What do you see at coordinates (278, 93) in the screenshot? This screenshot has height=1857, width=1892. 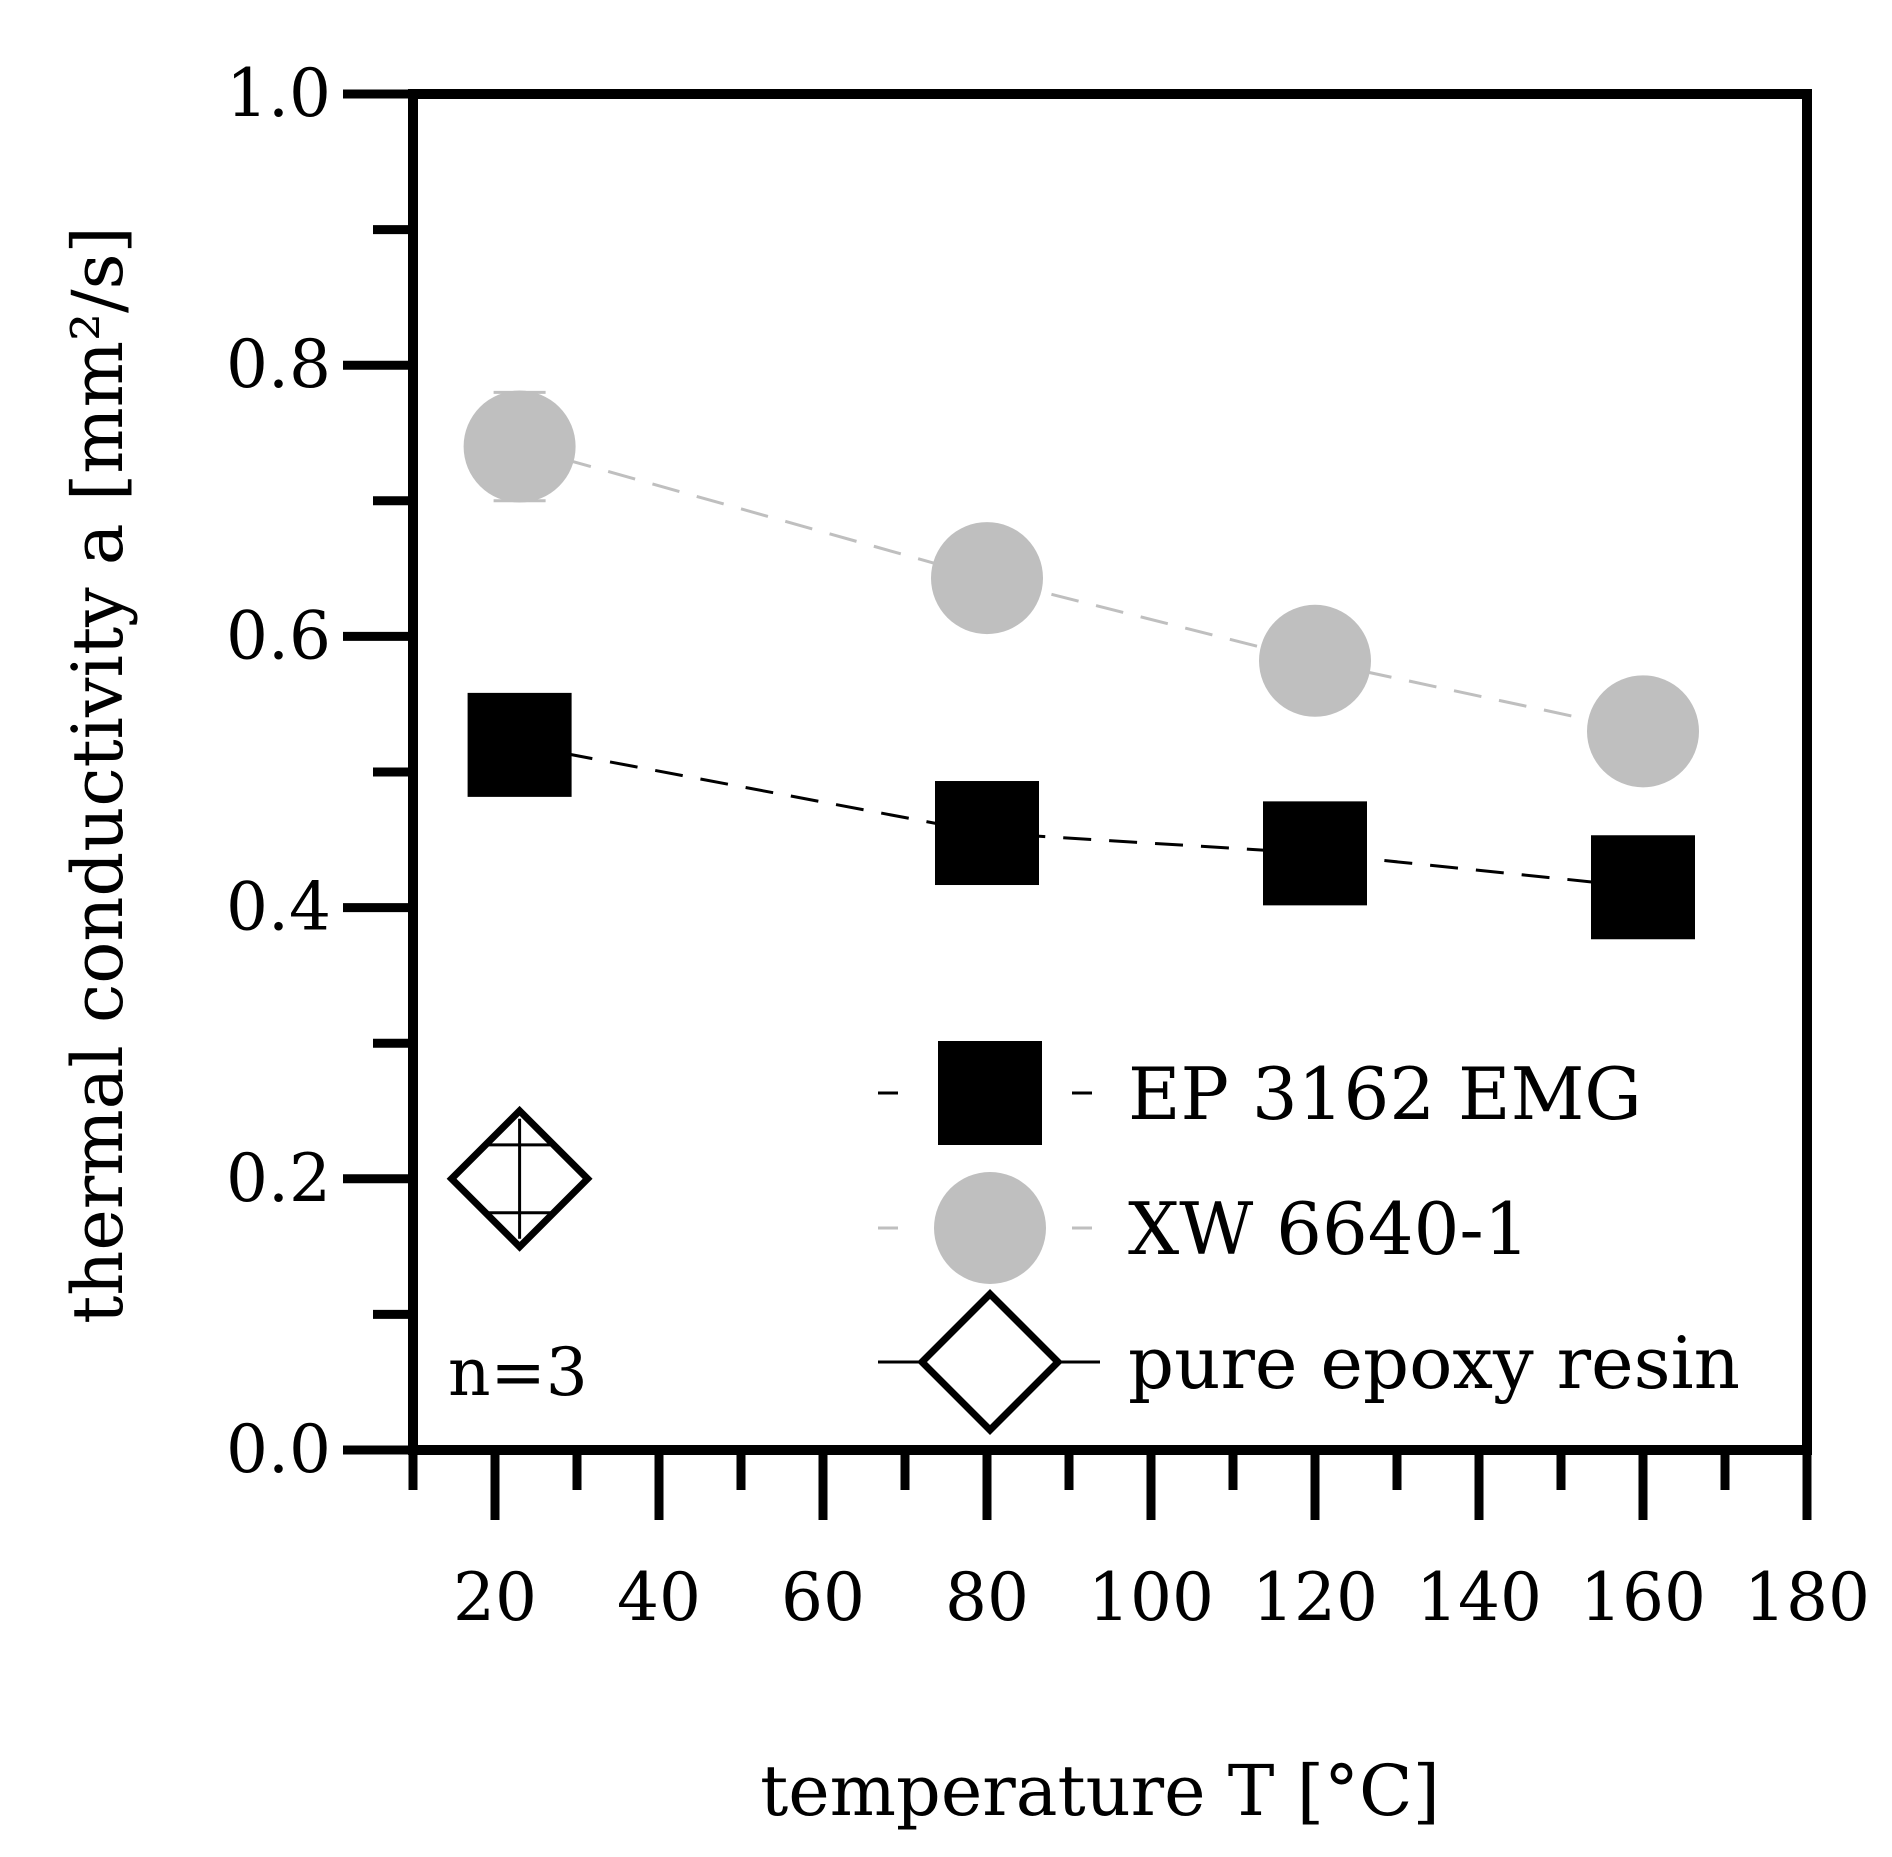 I see `y-tick-label: 1.0` at bounding box center [278, 93].